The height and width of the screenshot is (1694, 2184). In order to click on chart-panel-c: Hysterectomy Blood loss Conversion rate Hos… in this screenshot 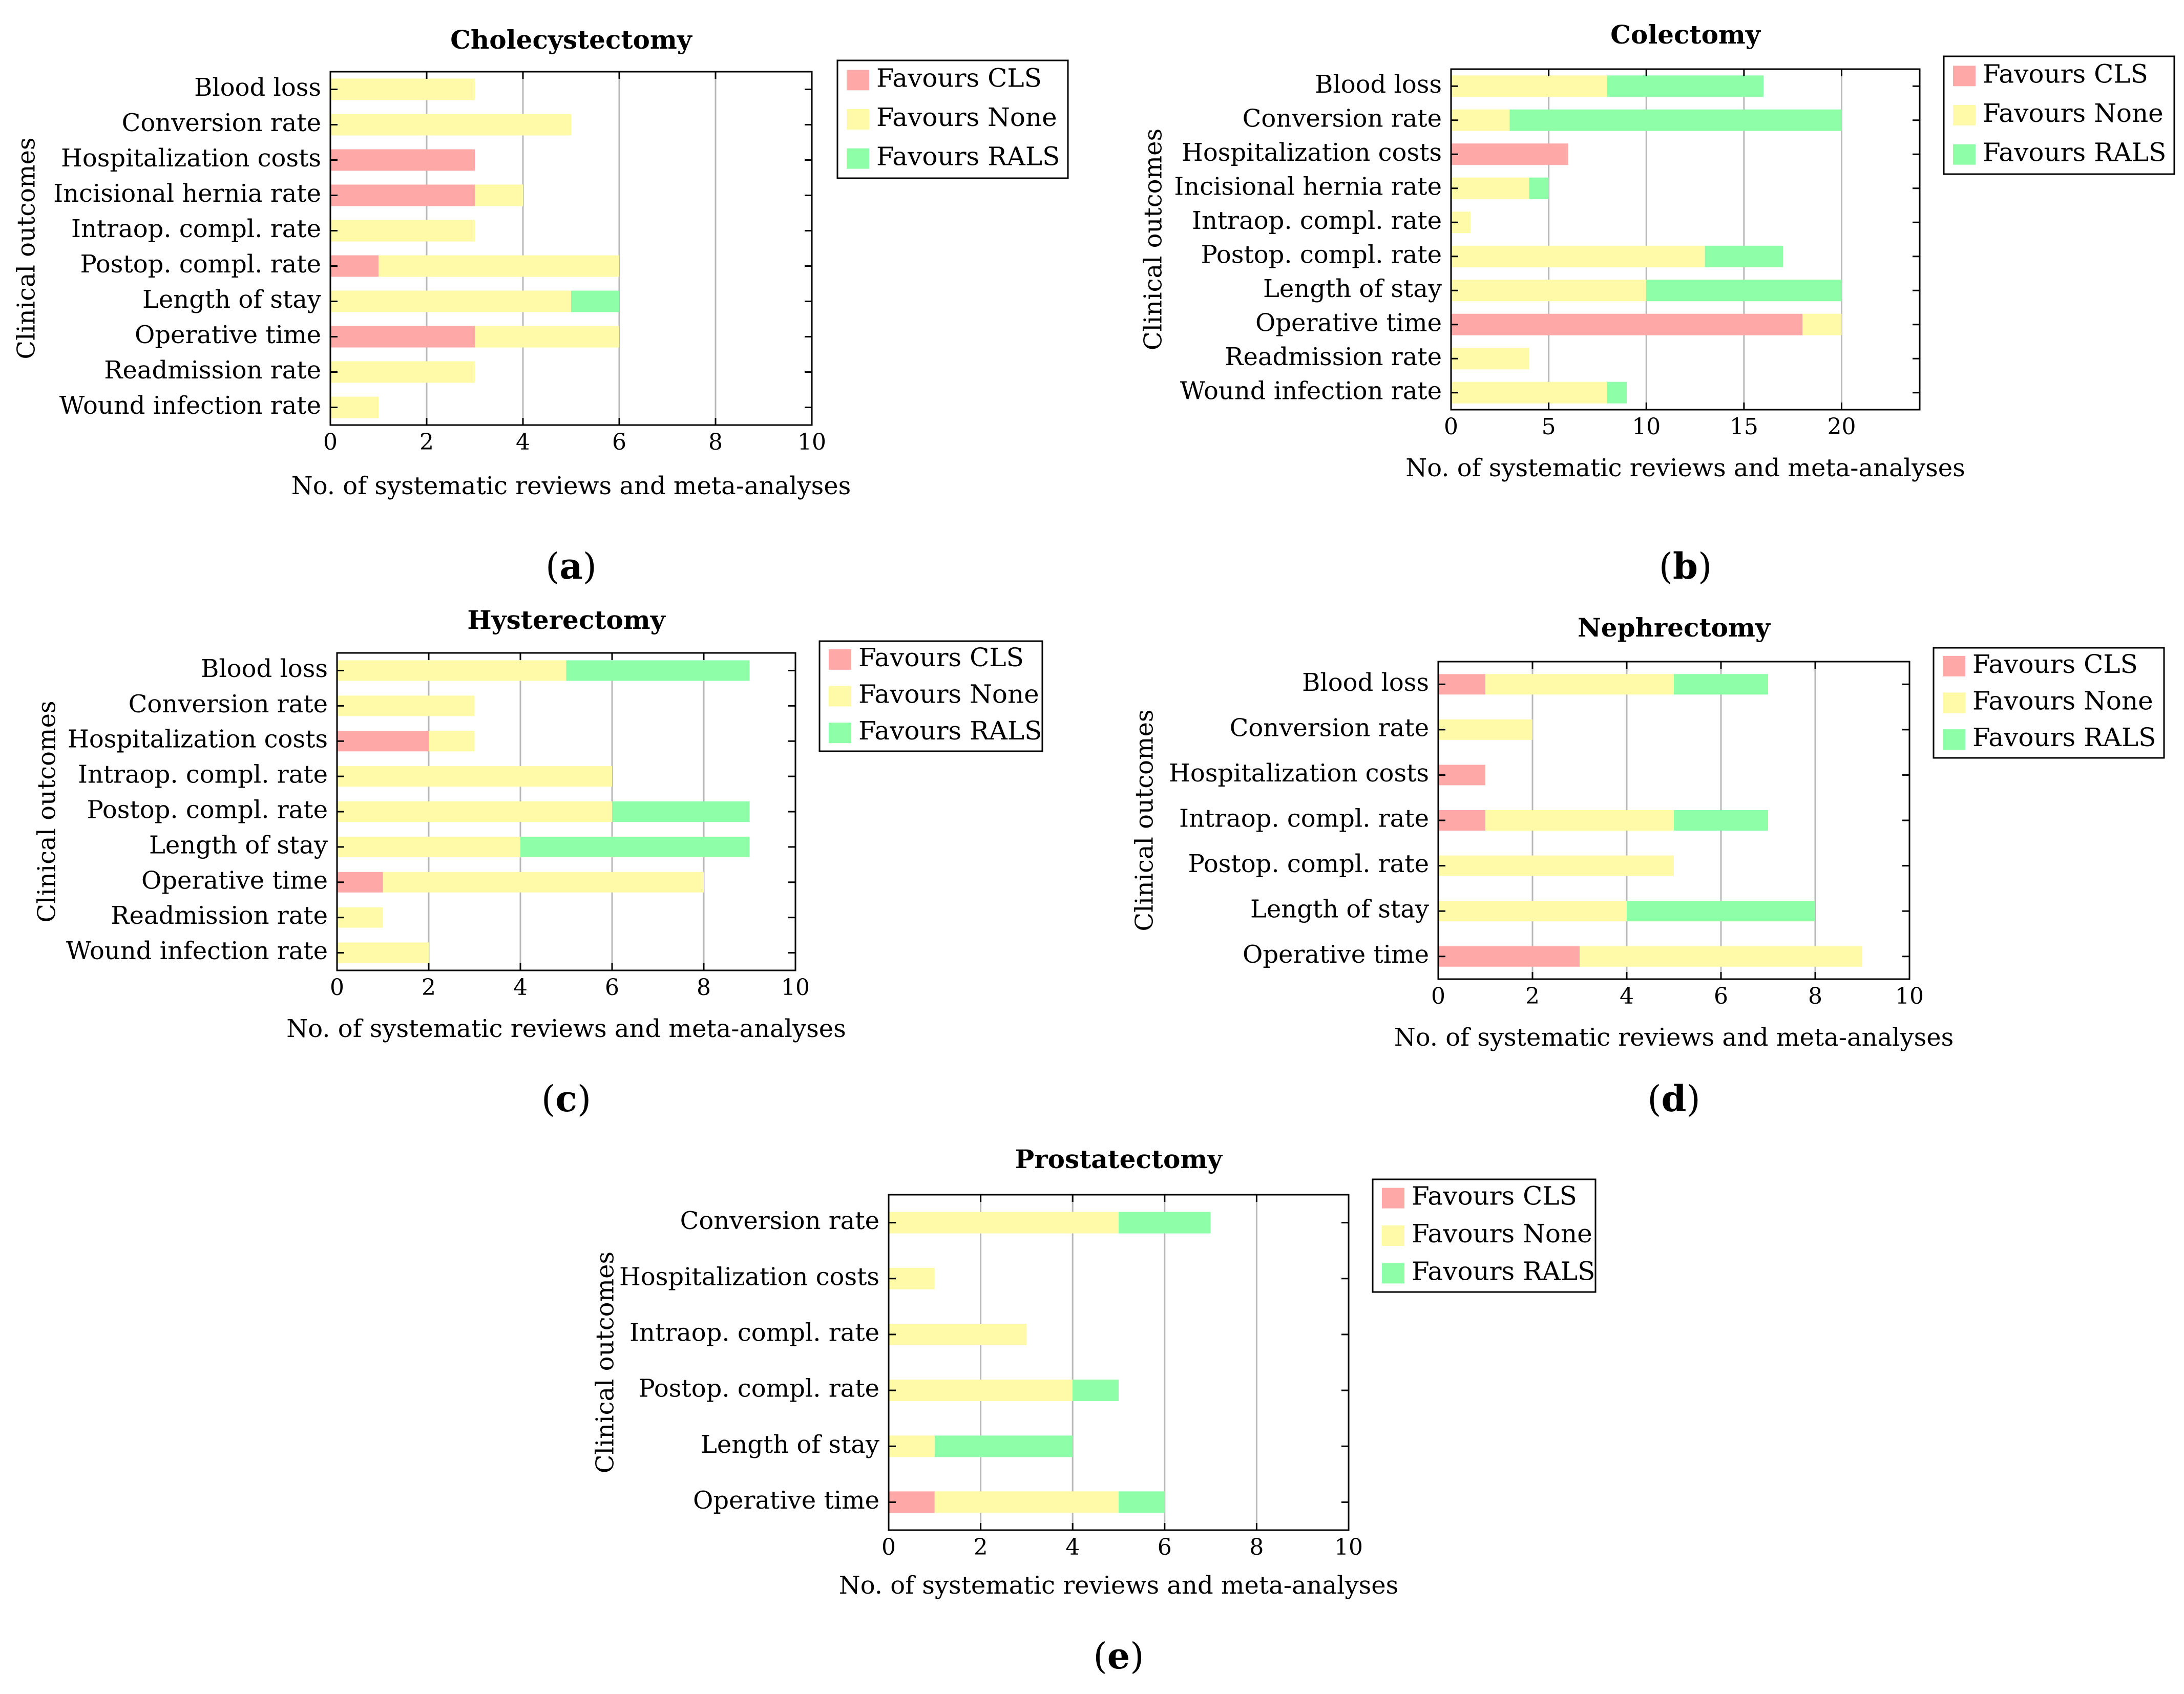, I will do `click(538, 862)`.